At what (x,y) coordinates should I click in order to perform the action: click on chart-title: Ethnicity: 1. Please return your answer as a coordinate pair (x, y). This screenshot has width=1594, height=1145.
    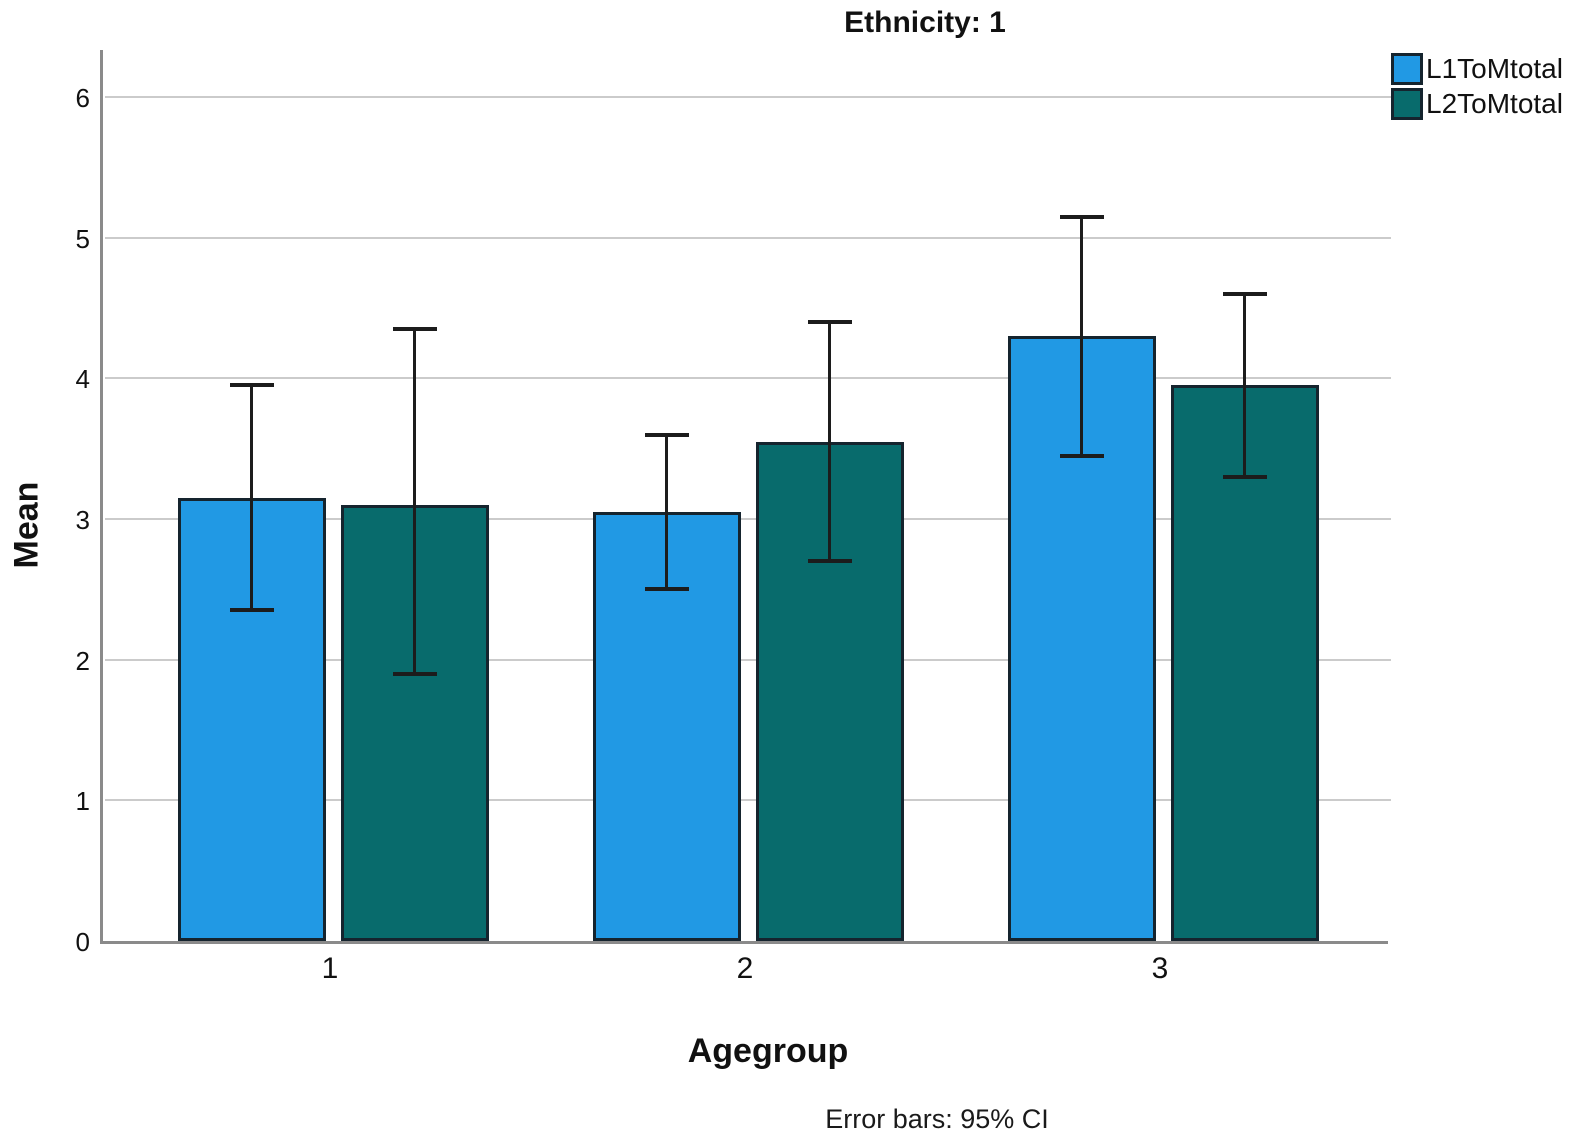
    Looking at the image, I should click on (925, 22).